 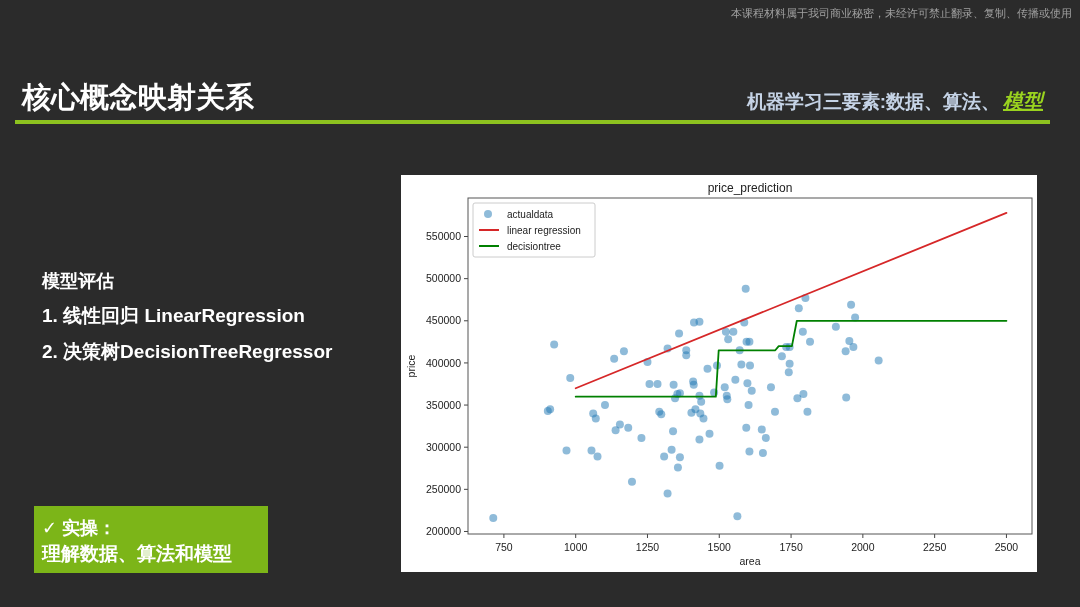 What do you see at coordinates (138, 97) in the screenshot?
I see `text: 核心概念映射关系` at bounding box center [138, 97].